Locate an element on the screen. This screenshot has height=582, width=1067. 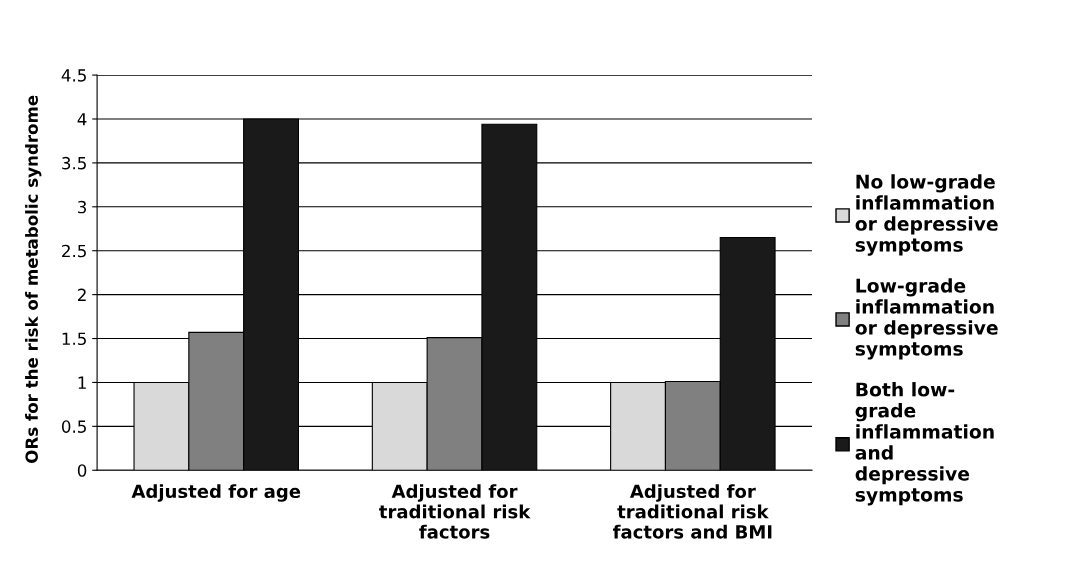
legend-label: Both low- grade inflammation and depressive symptoms is located at coordinates (924, 444).